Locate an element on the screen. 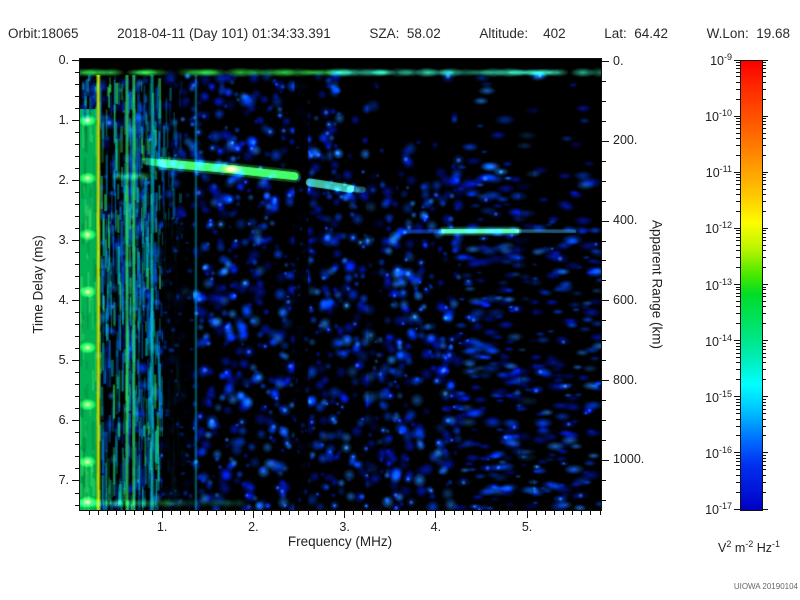 The width and height of the screenshot is (800, 600). colorbar-tick-label: 10-10 is located at coordinates (718, 116).